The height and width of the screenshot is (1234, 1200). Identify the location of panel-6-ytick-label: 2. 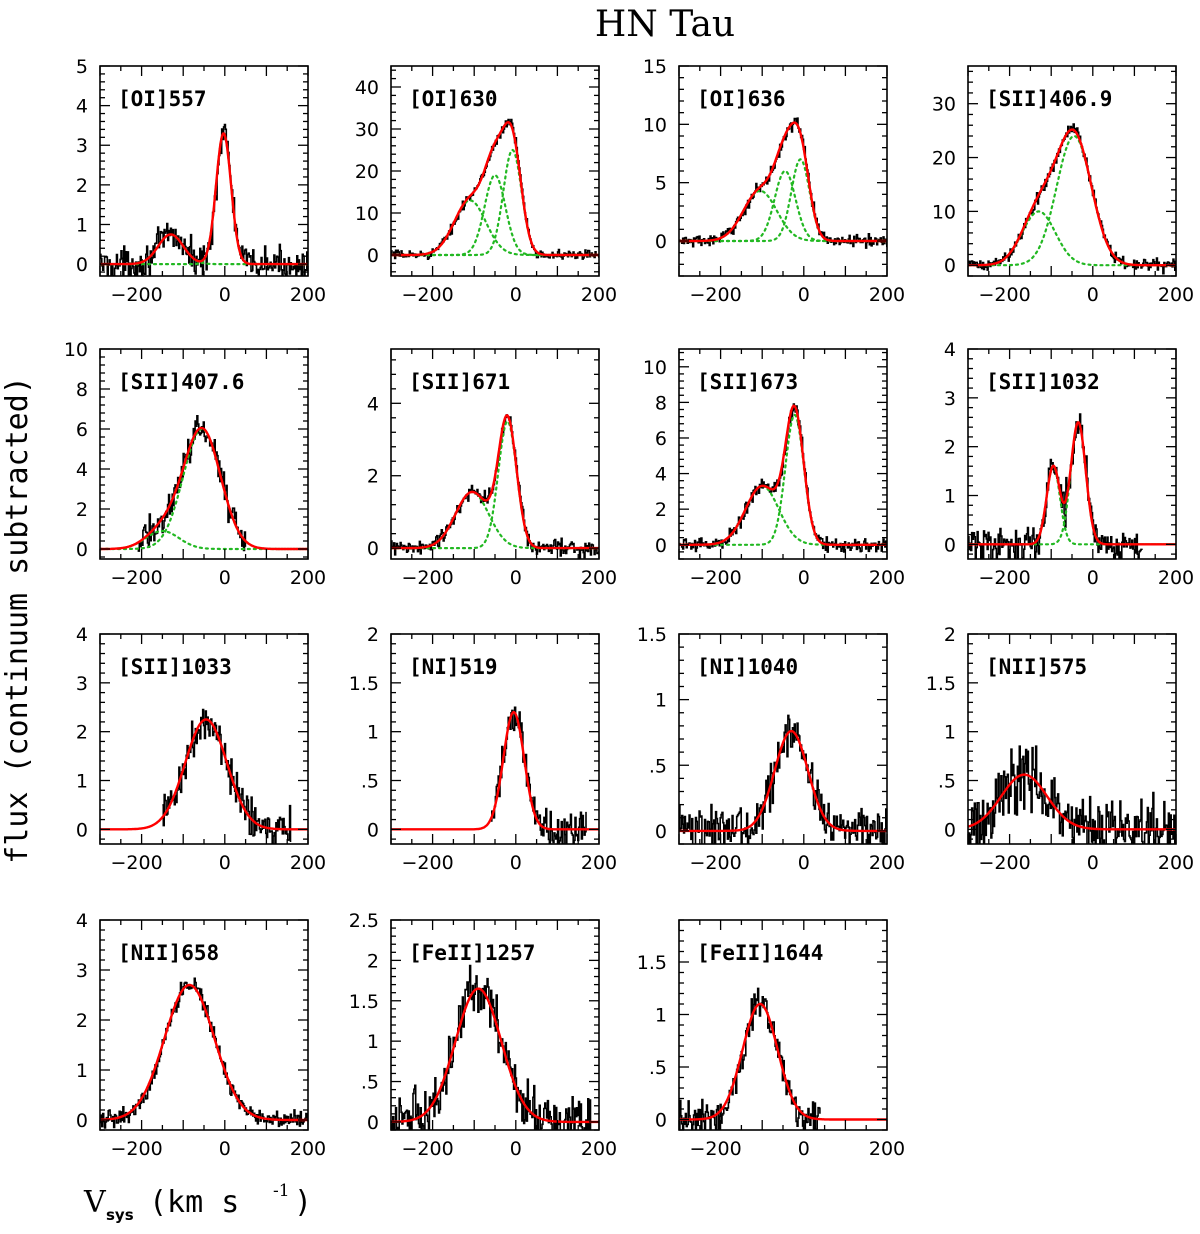
(373, 477).